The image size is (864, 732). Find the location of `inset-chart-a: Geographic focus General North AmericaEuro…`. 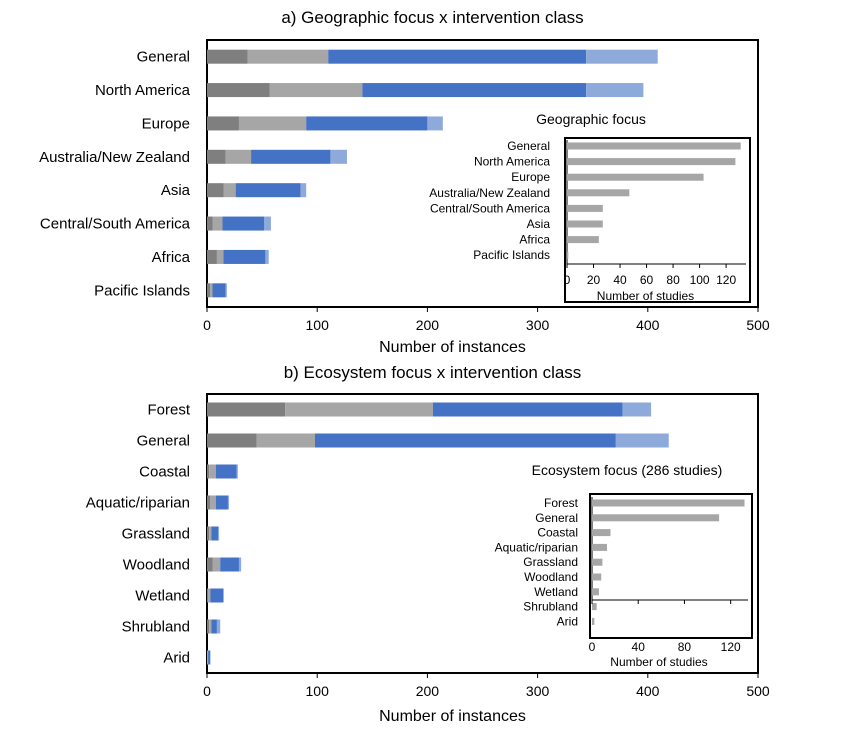

inset-chart-a: Geographic focus General North AmericaEuro… is located at coordinates (590, 207).